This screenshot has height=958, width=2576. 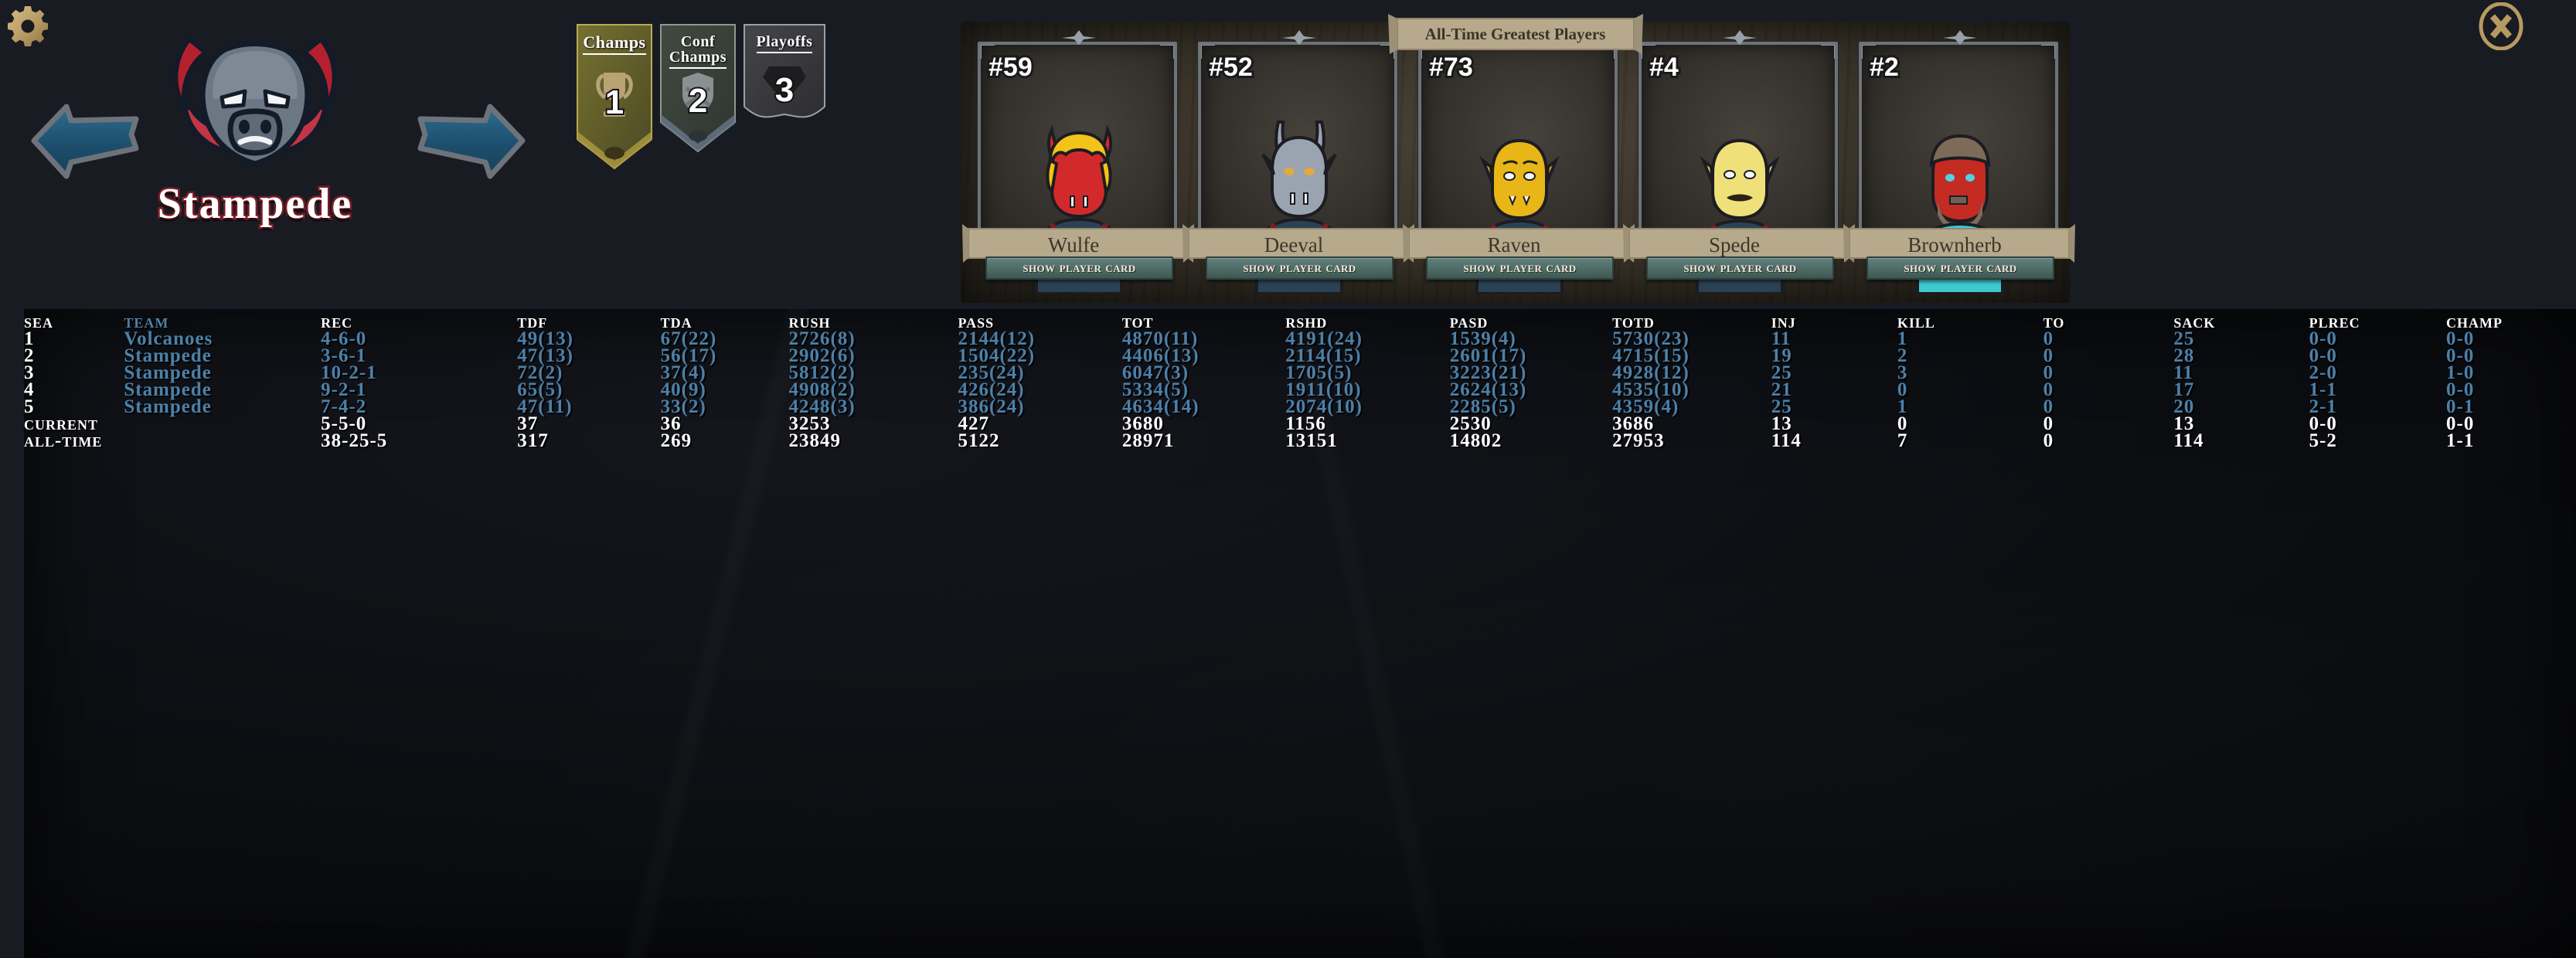 What do you see at coordinates (540, 389) in the screenshot?
I see `cell-tdf: 65(5)` at bounding box center [540, 389].